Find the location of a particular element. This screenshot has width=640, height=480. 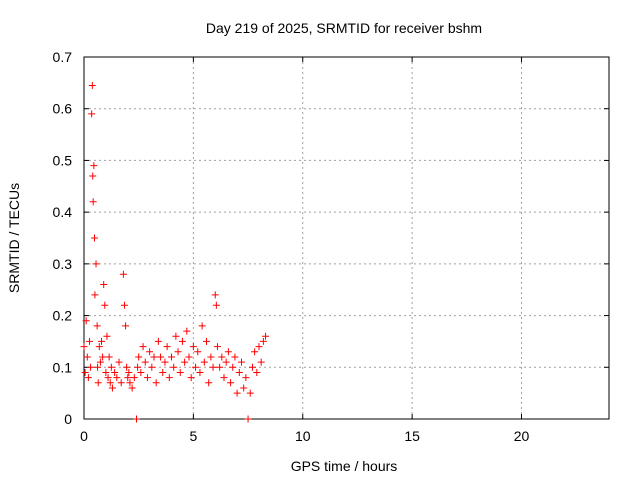

x-tick-label: 0 is located at coordinates (84, 436).